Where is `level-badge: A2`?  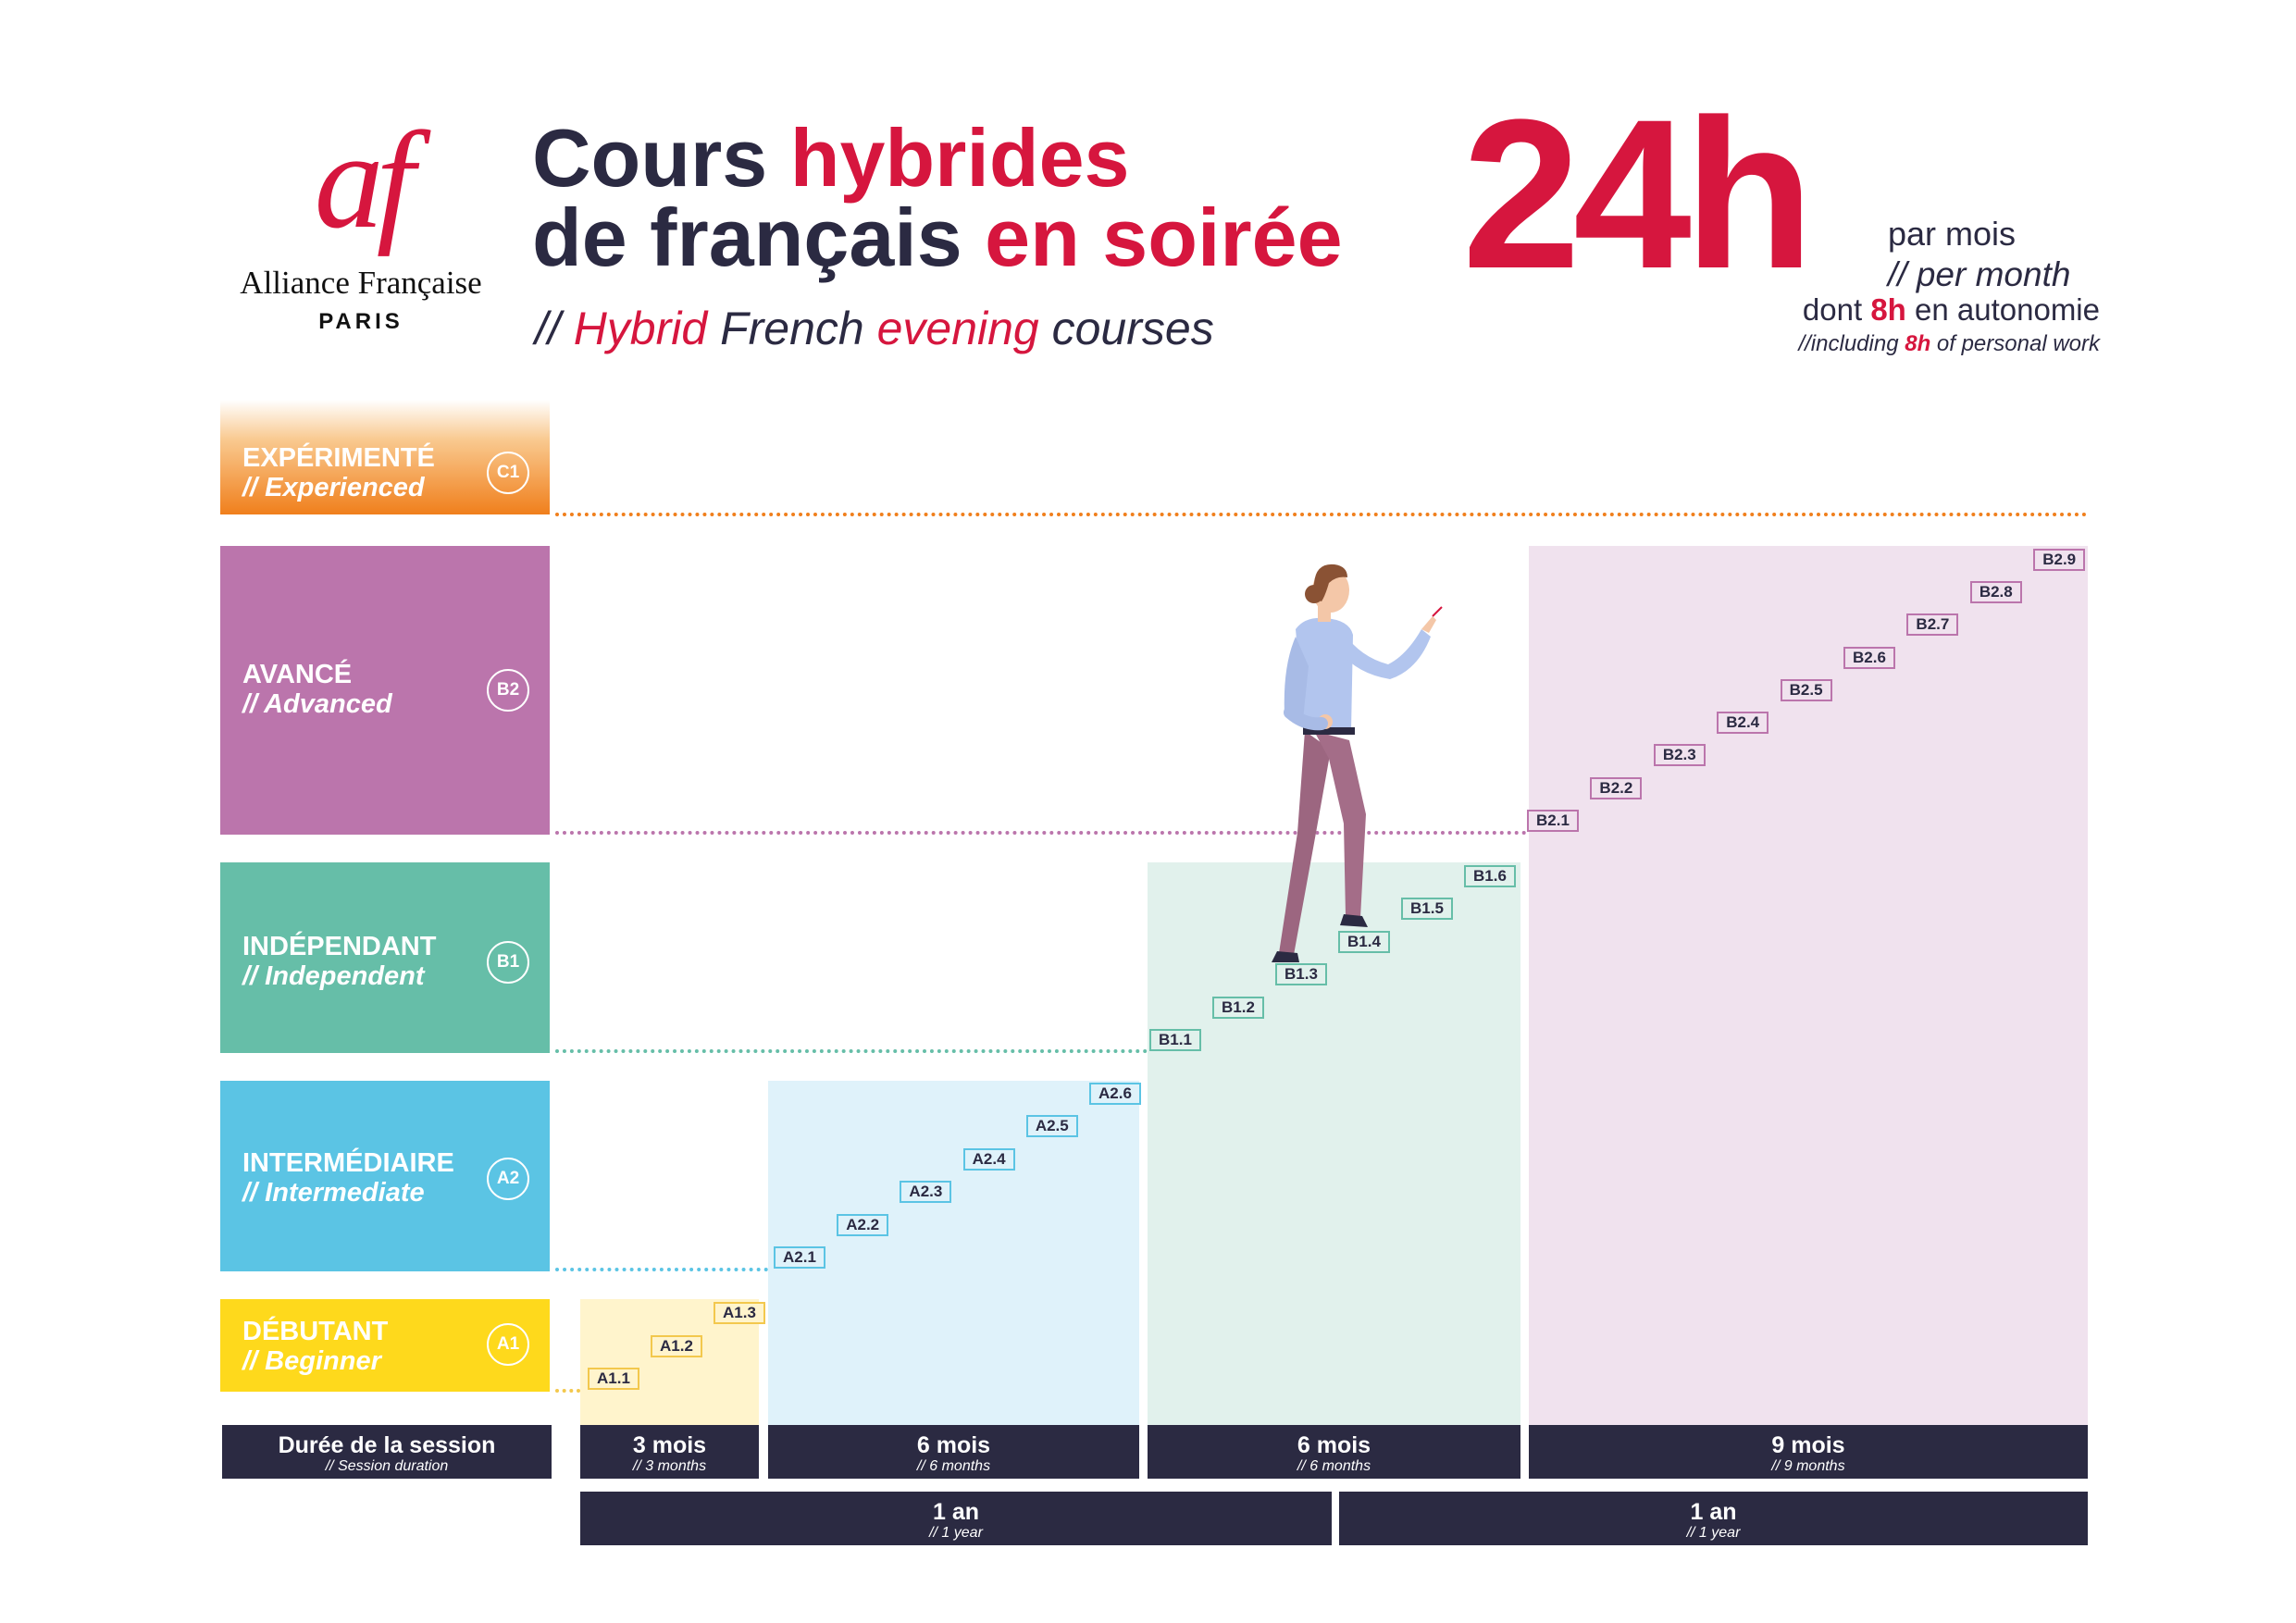
level-badge: A2 is located at coordinates (508, 1179).